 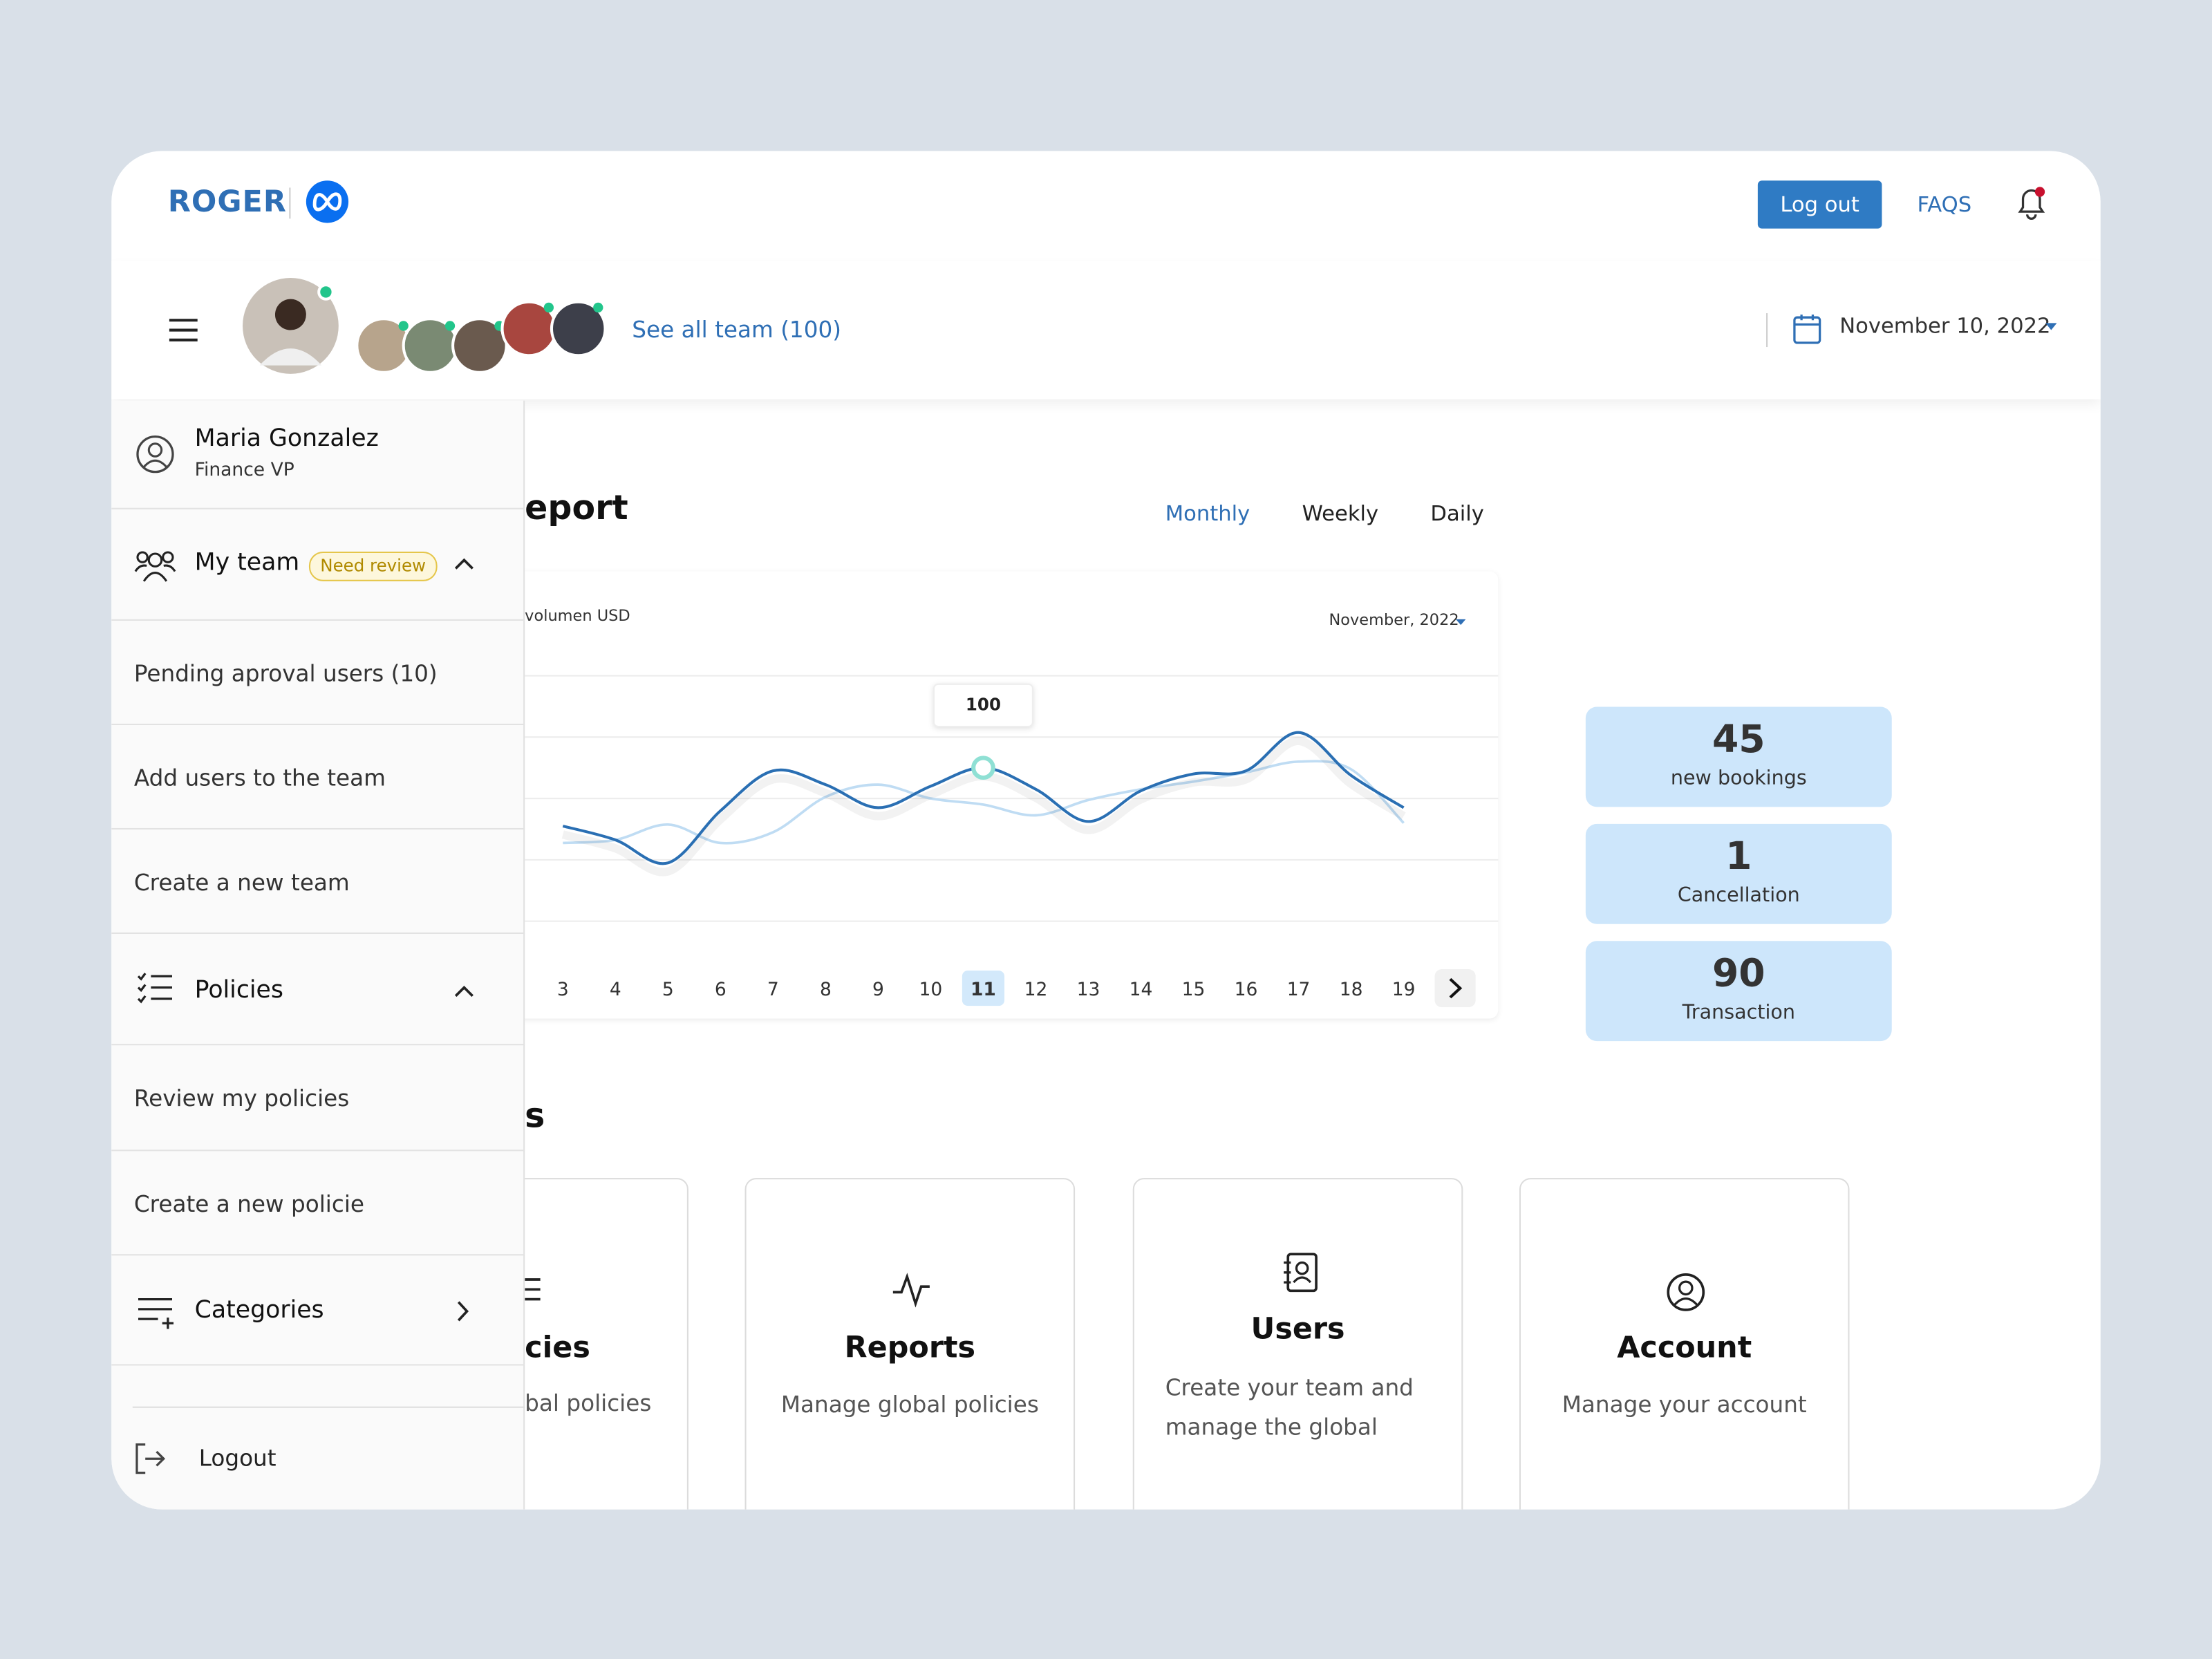 What do you see at coordinates (259, 1310) in the screenshot?
I see `section-label: Categories` at bounding box center [259, 1310].